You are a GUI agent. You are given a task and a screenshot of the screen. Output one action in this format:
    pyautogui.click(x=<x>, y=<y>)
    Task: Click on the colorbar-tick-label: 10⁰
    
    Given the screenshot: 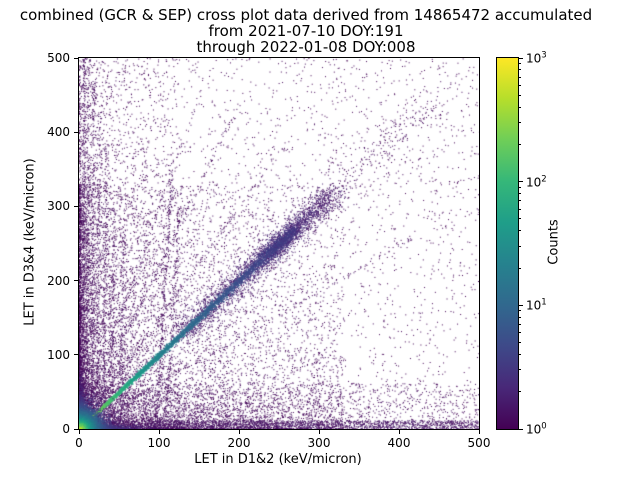 What is the action you would take?
    pyautogui.click(x=536, y=429)
    